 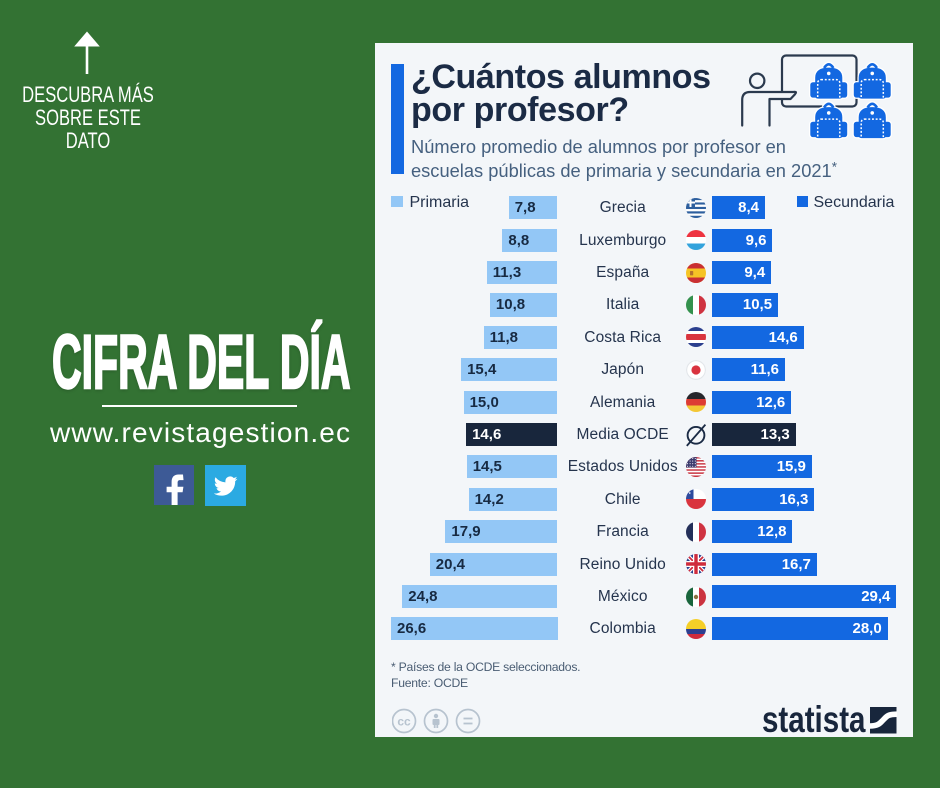 What do you see at coordinates (404, 722) in the screenshot?
I see `svg-text: cc` at bounding box center [404, 722].